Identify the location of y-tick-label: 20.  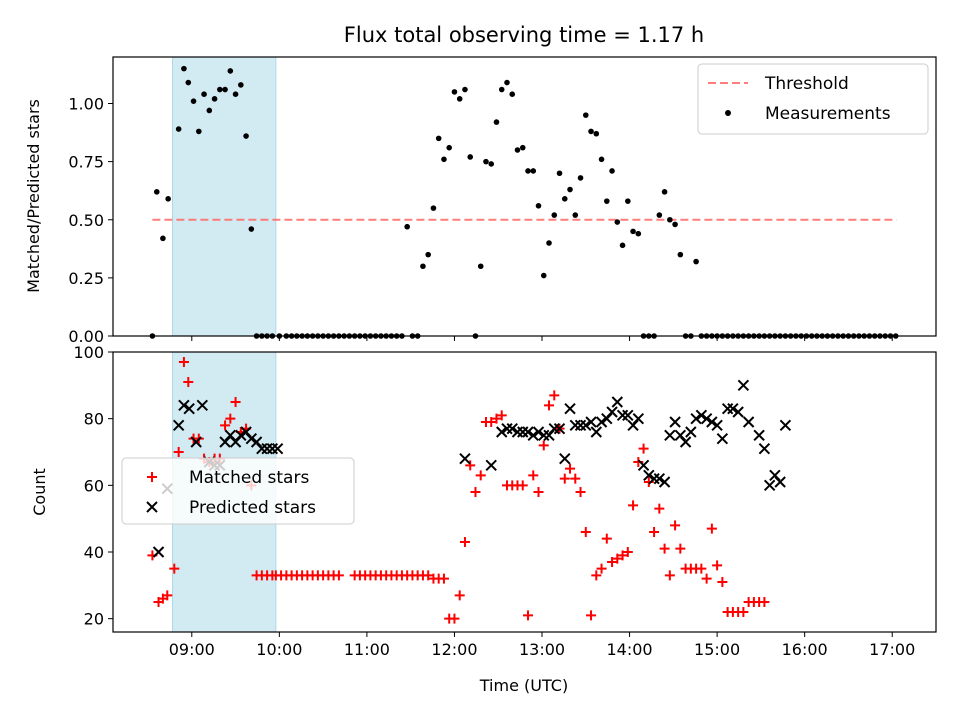
(94, 619).